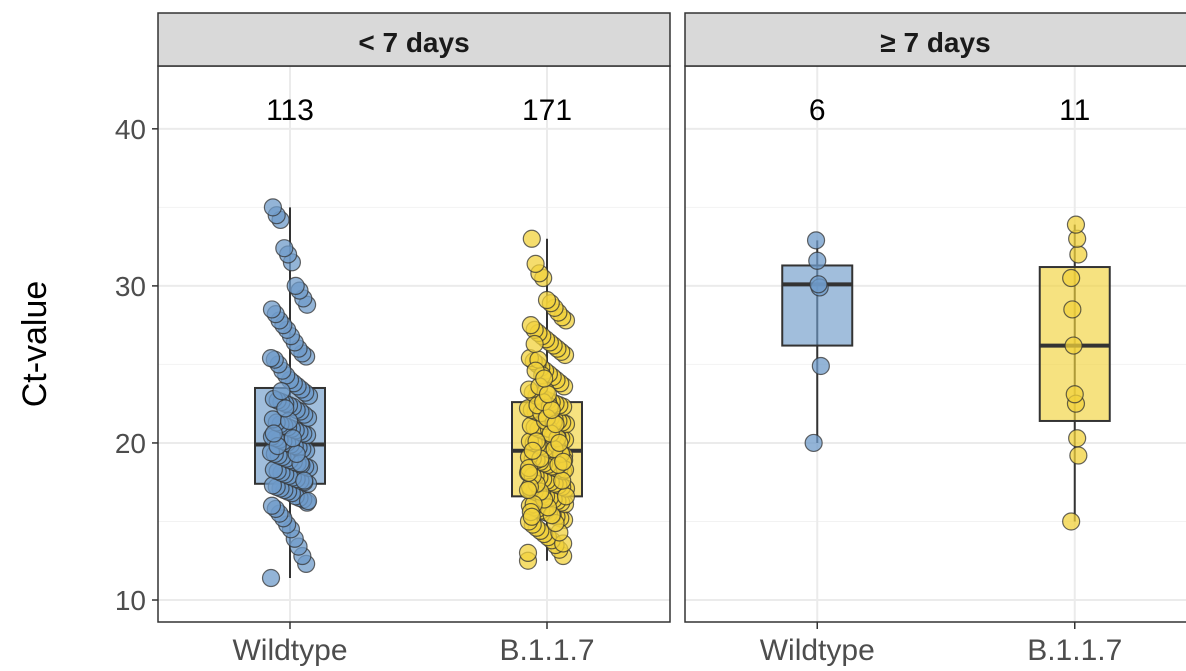 The width and height of the screenshot is (1186, 671). Describe the element at coordinates (130, 443) in the screenshot. I see `y-tick-label: 20` at that location.